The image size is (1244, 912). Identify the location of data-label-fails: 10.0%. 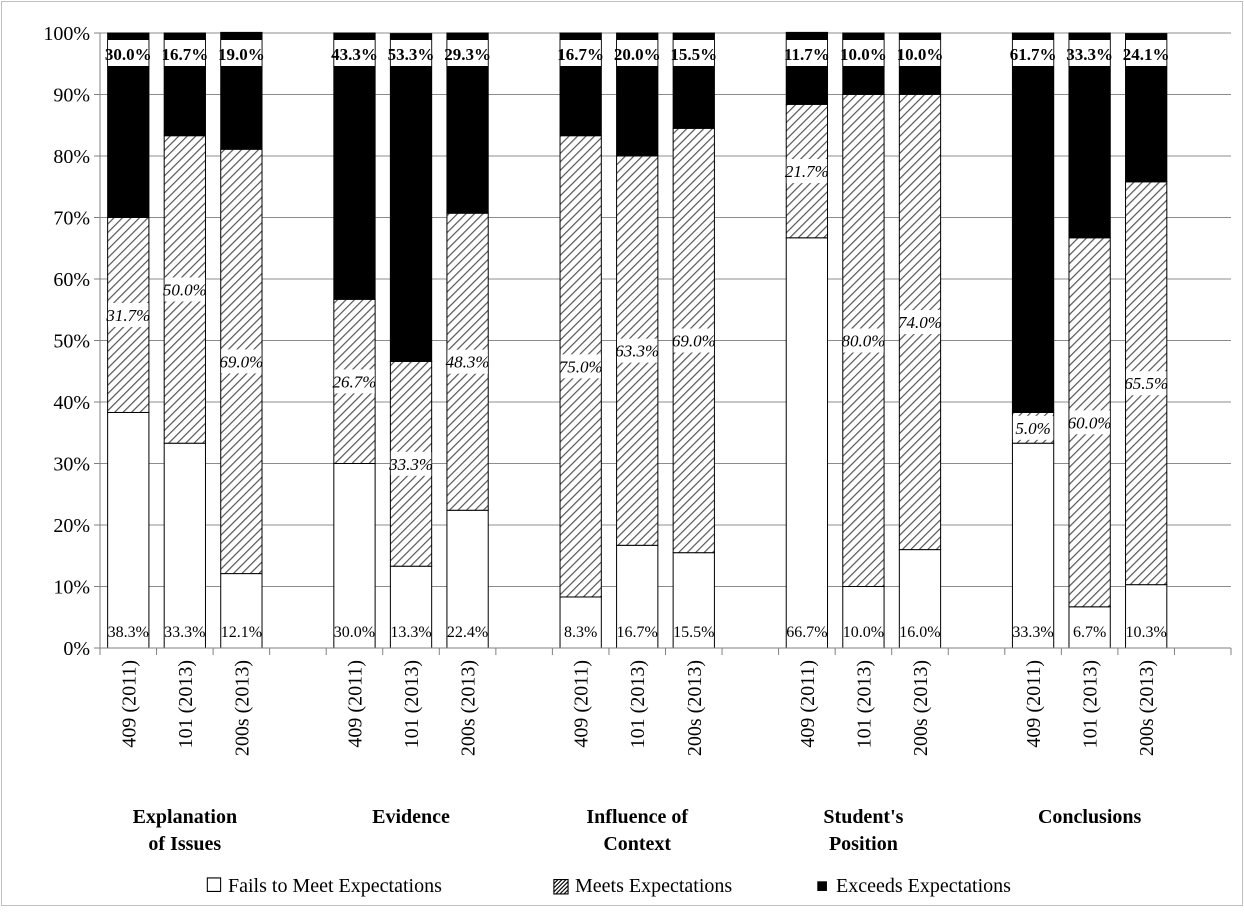
(863, 632).